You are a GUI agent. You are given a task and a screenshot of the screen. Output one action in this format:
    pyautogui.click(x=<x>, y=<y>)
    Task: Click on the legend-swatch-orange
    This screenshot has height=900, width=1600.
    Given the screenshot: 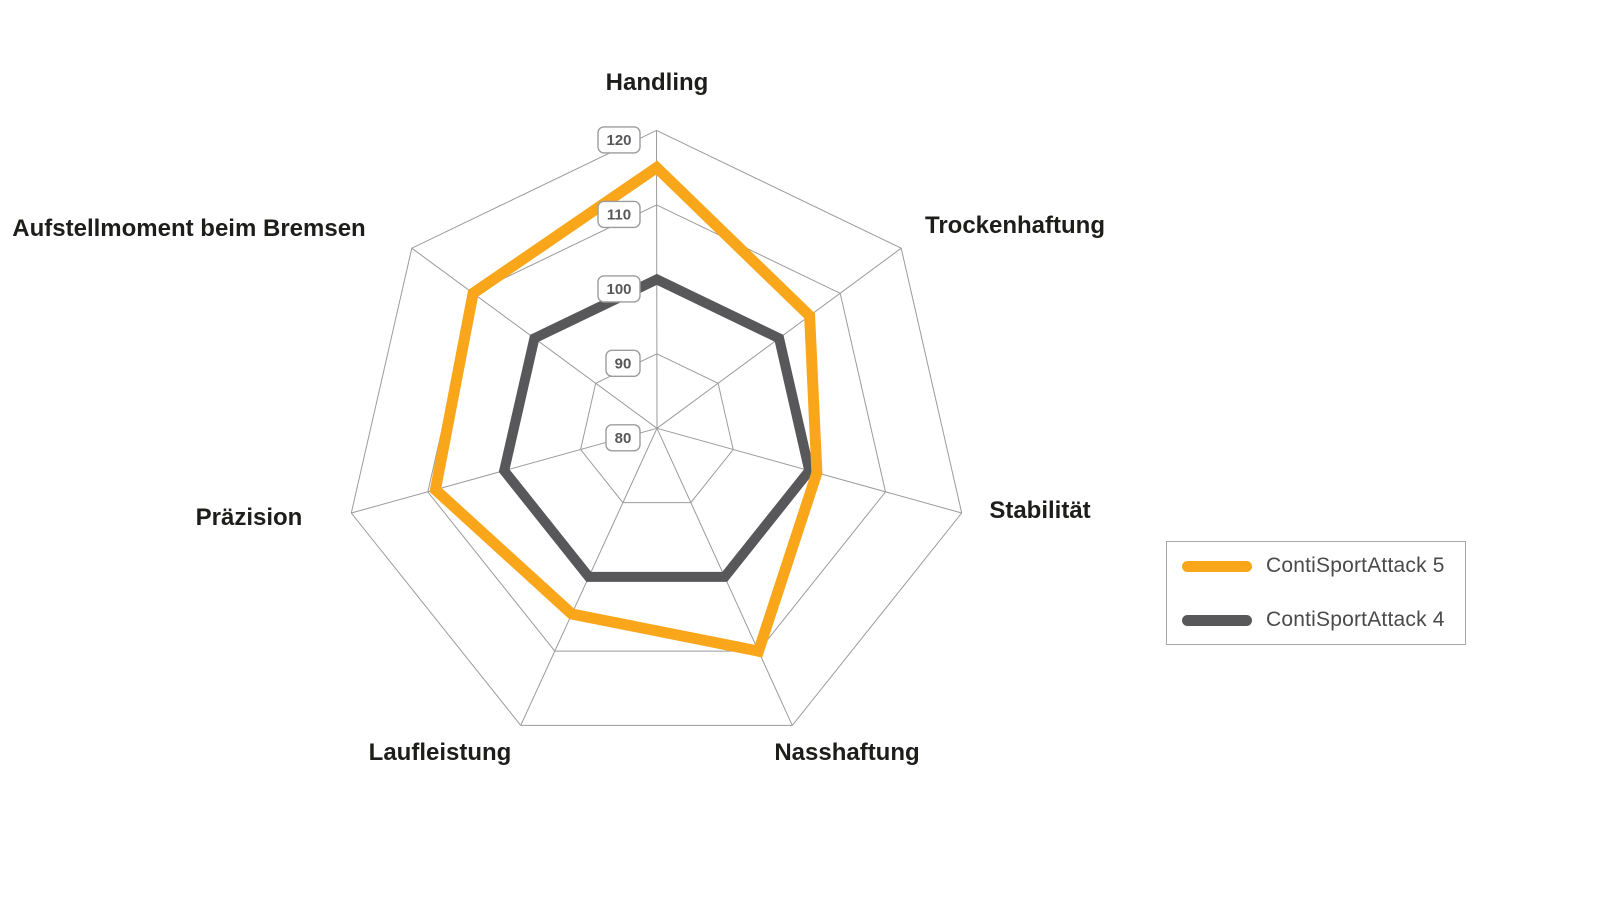 What is the action you would take?
    pyautogui.click(x=1217, y=566)
    